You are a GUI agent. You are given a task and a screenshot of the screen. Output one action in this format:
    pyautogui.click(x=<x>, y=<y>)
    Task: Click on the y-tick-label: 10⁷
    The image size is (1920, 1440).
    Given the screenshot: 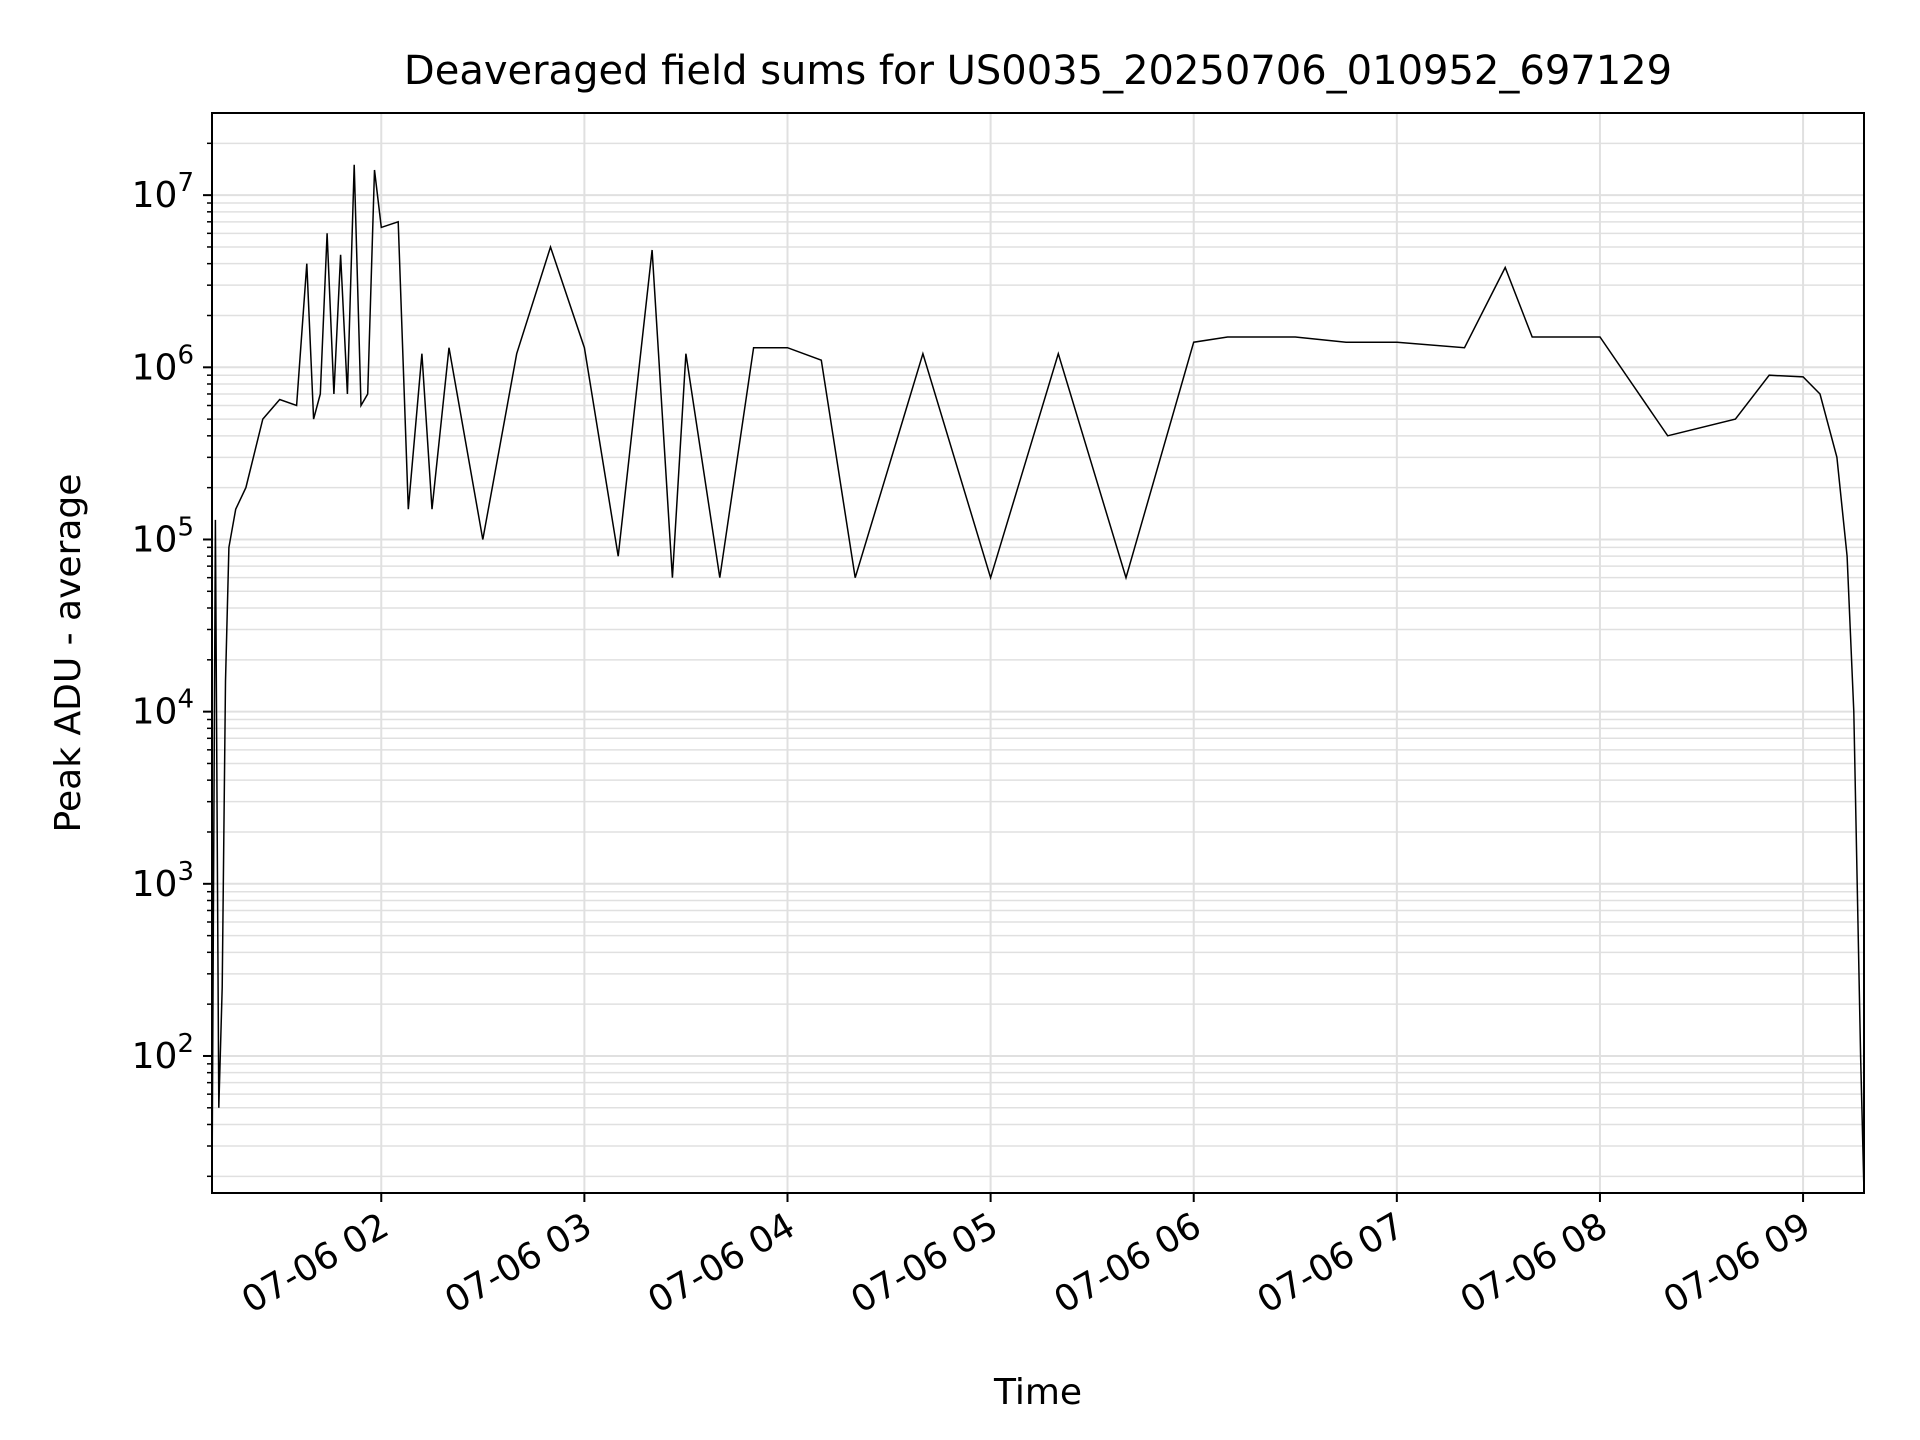 What is the action you would take?
    pyautogui.click(x=163, y=192)
    